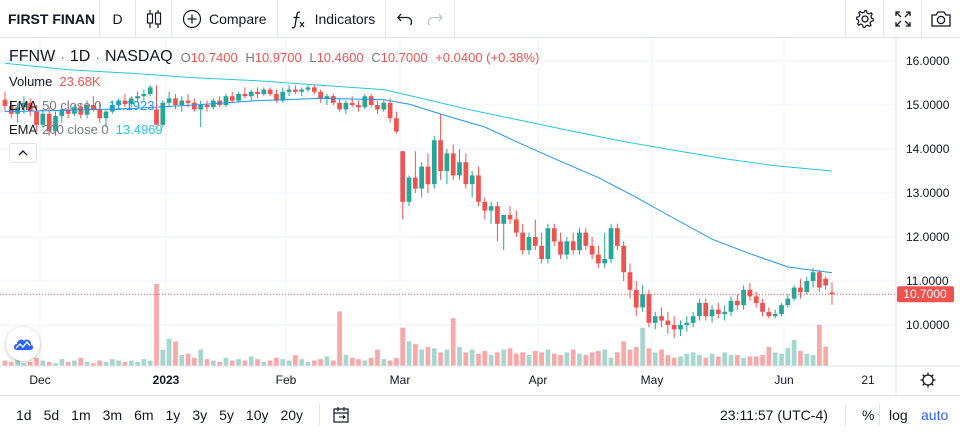 This screenshot has width=960, height=433. I want to click on range-20y: 20y, so click(292, 414).